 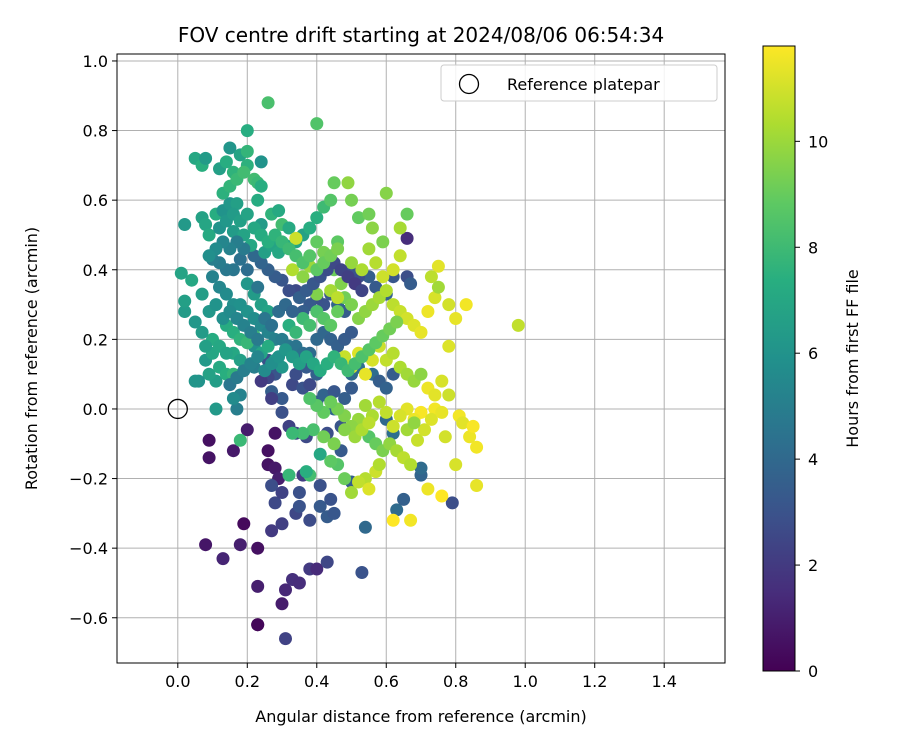 I want to click on colorbar-label: Hours from first FF file, so click(x=852, y=358).